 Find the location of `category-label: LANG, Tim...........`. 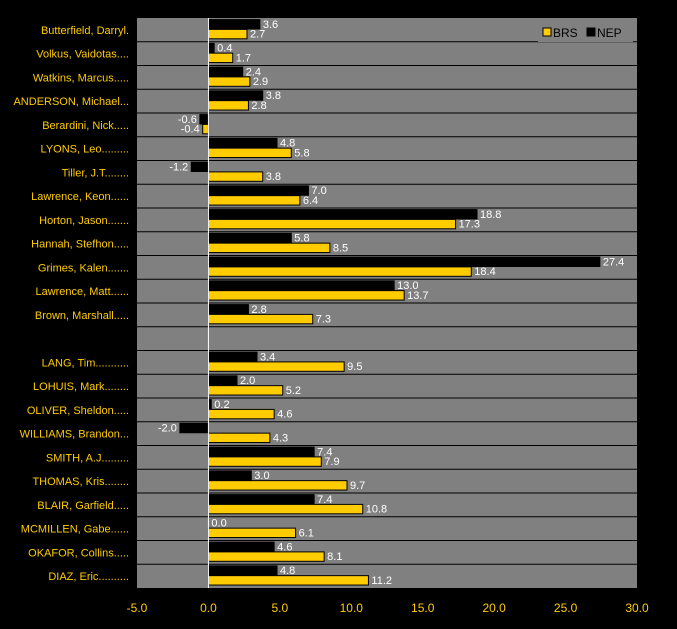

category-label: LANG, Tim........... is located at coordinates (85, 363).